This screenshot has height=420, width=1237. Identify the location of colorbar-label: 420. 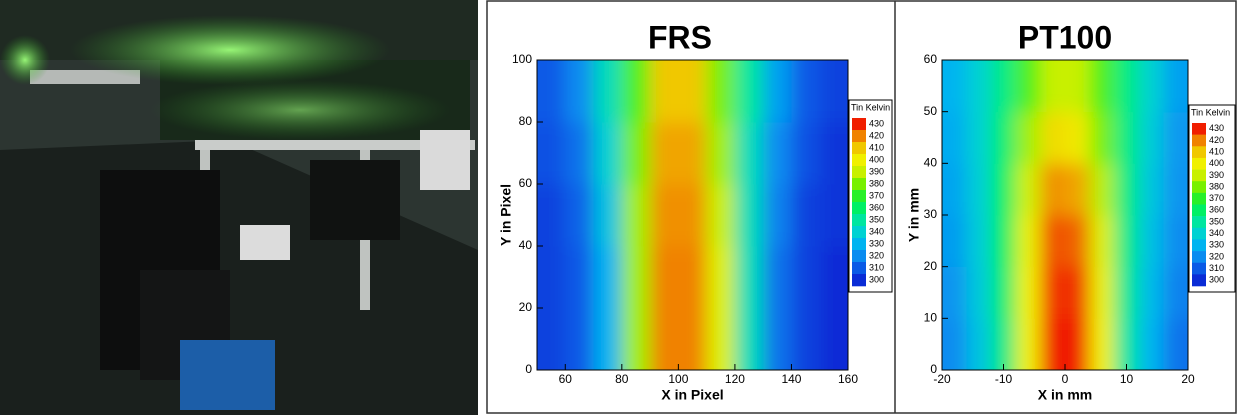
(876, 135).